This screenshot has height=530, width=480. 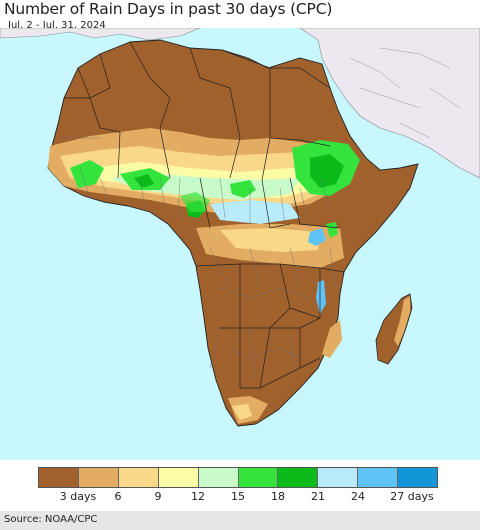 What do you see at coordinates (51, 519) in the screenshot?
I see `source-credit: Source: NOAA/CPC` at bounding box center [51, 519].